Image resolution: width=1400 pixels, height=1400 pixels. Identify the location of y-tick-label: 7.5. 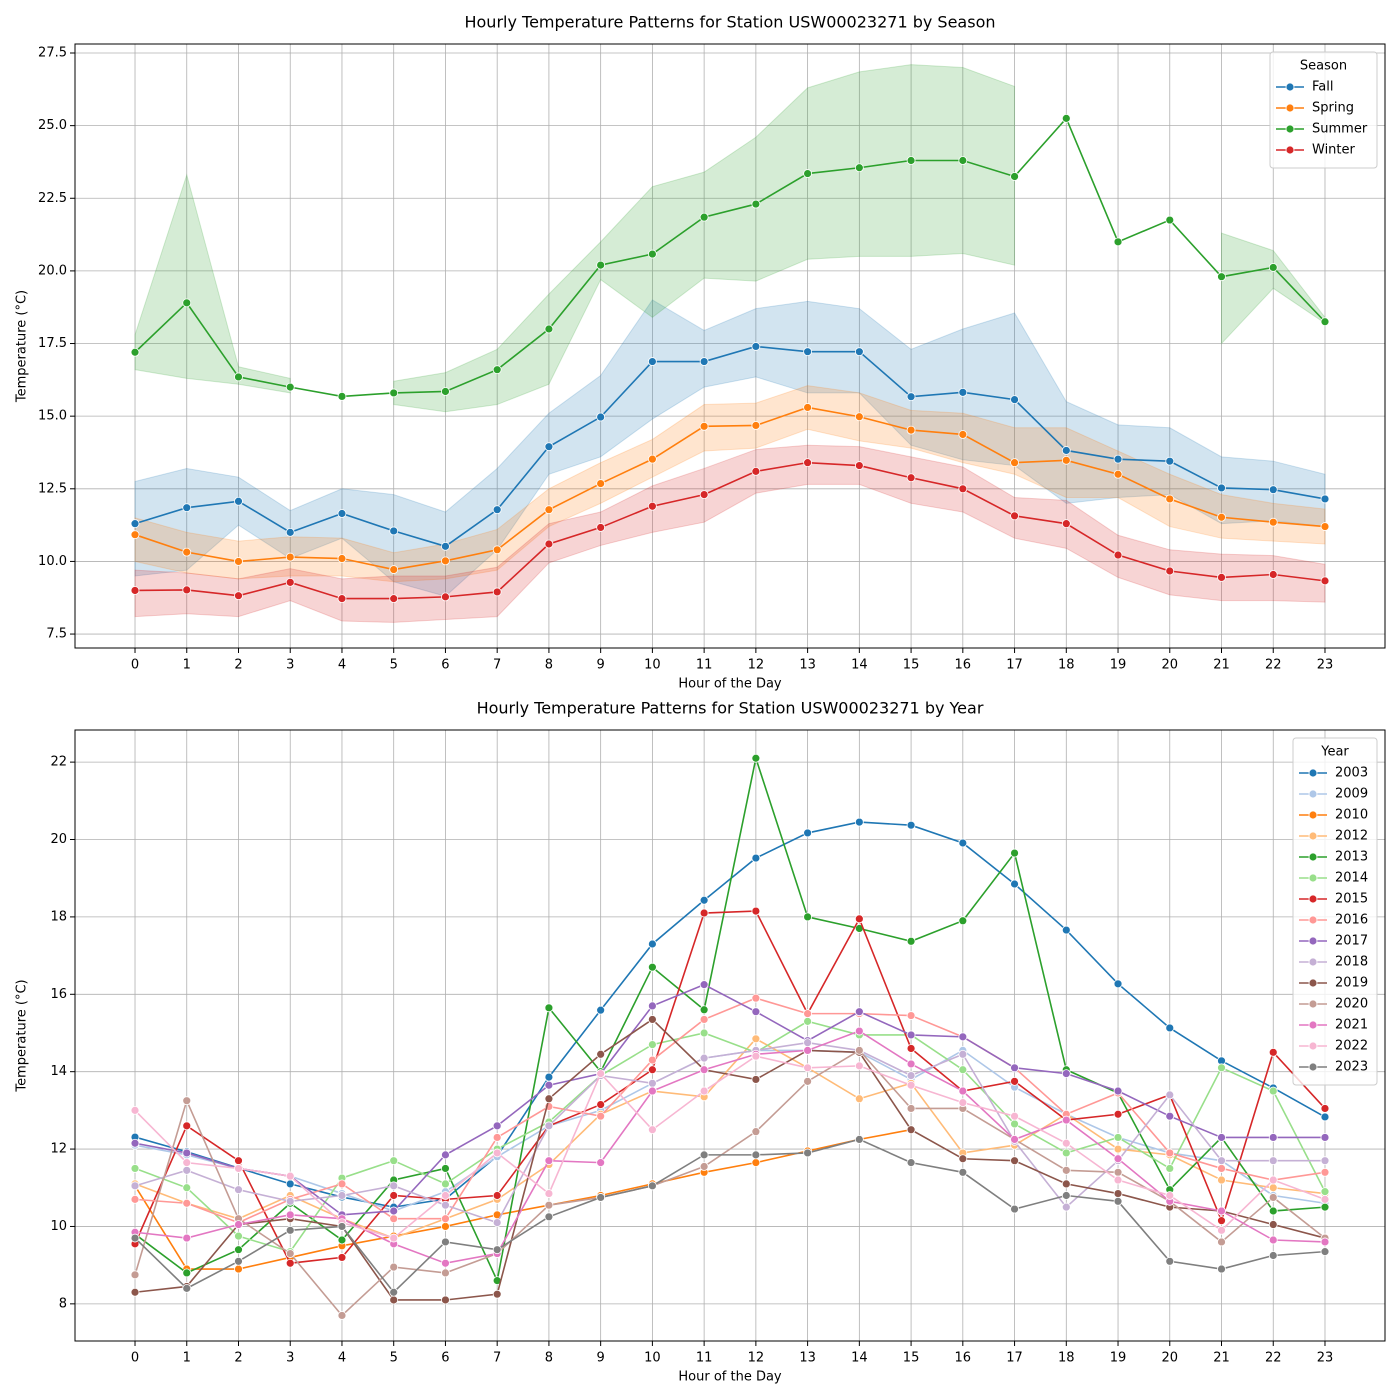
(56, 634).